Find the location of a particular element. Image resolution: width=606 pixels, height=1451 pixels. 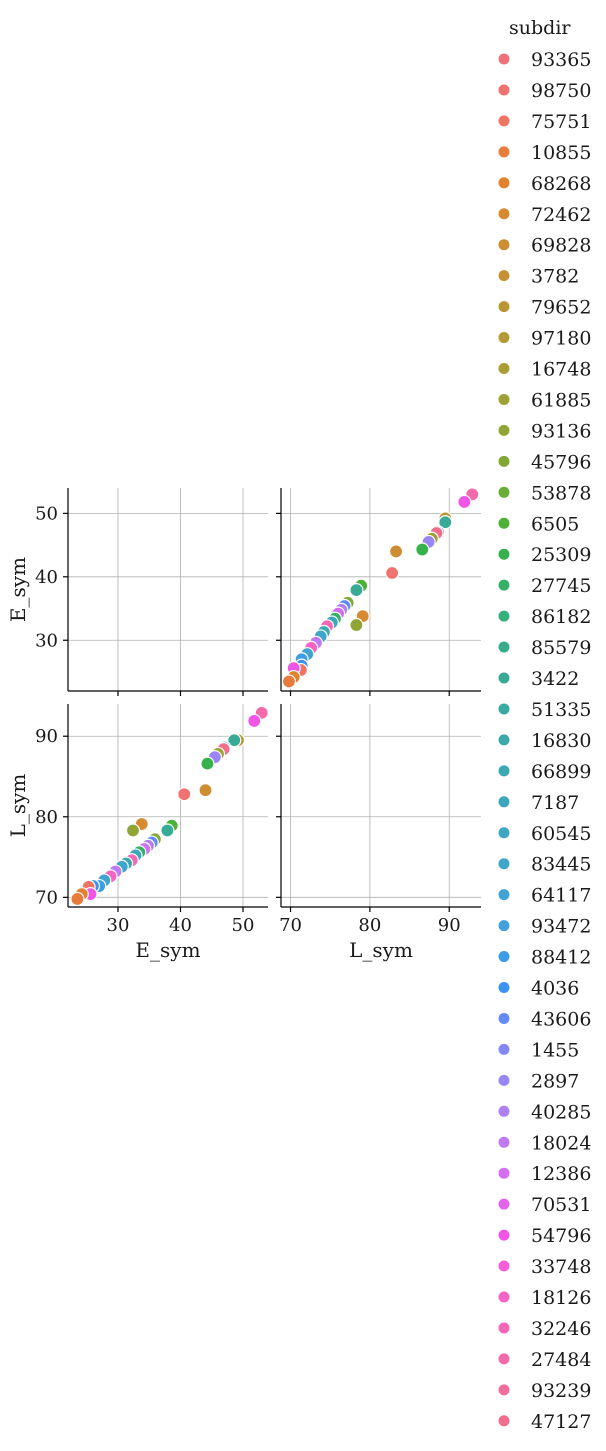

legend-item: 33748 is located at coordinates (544, 1267).